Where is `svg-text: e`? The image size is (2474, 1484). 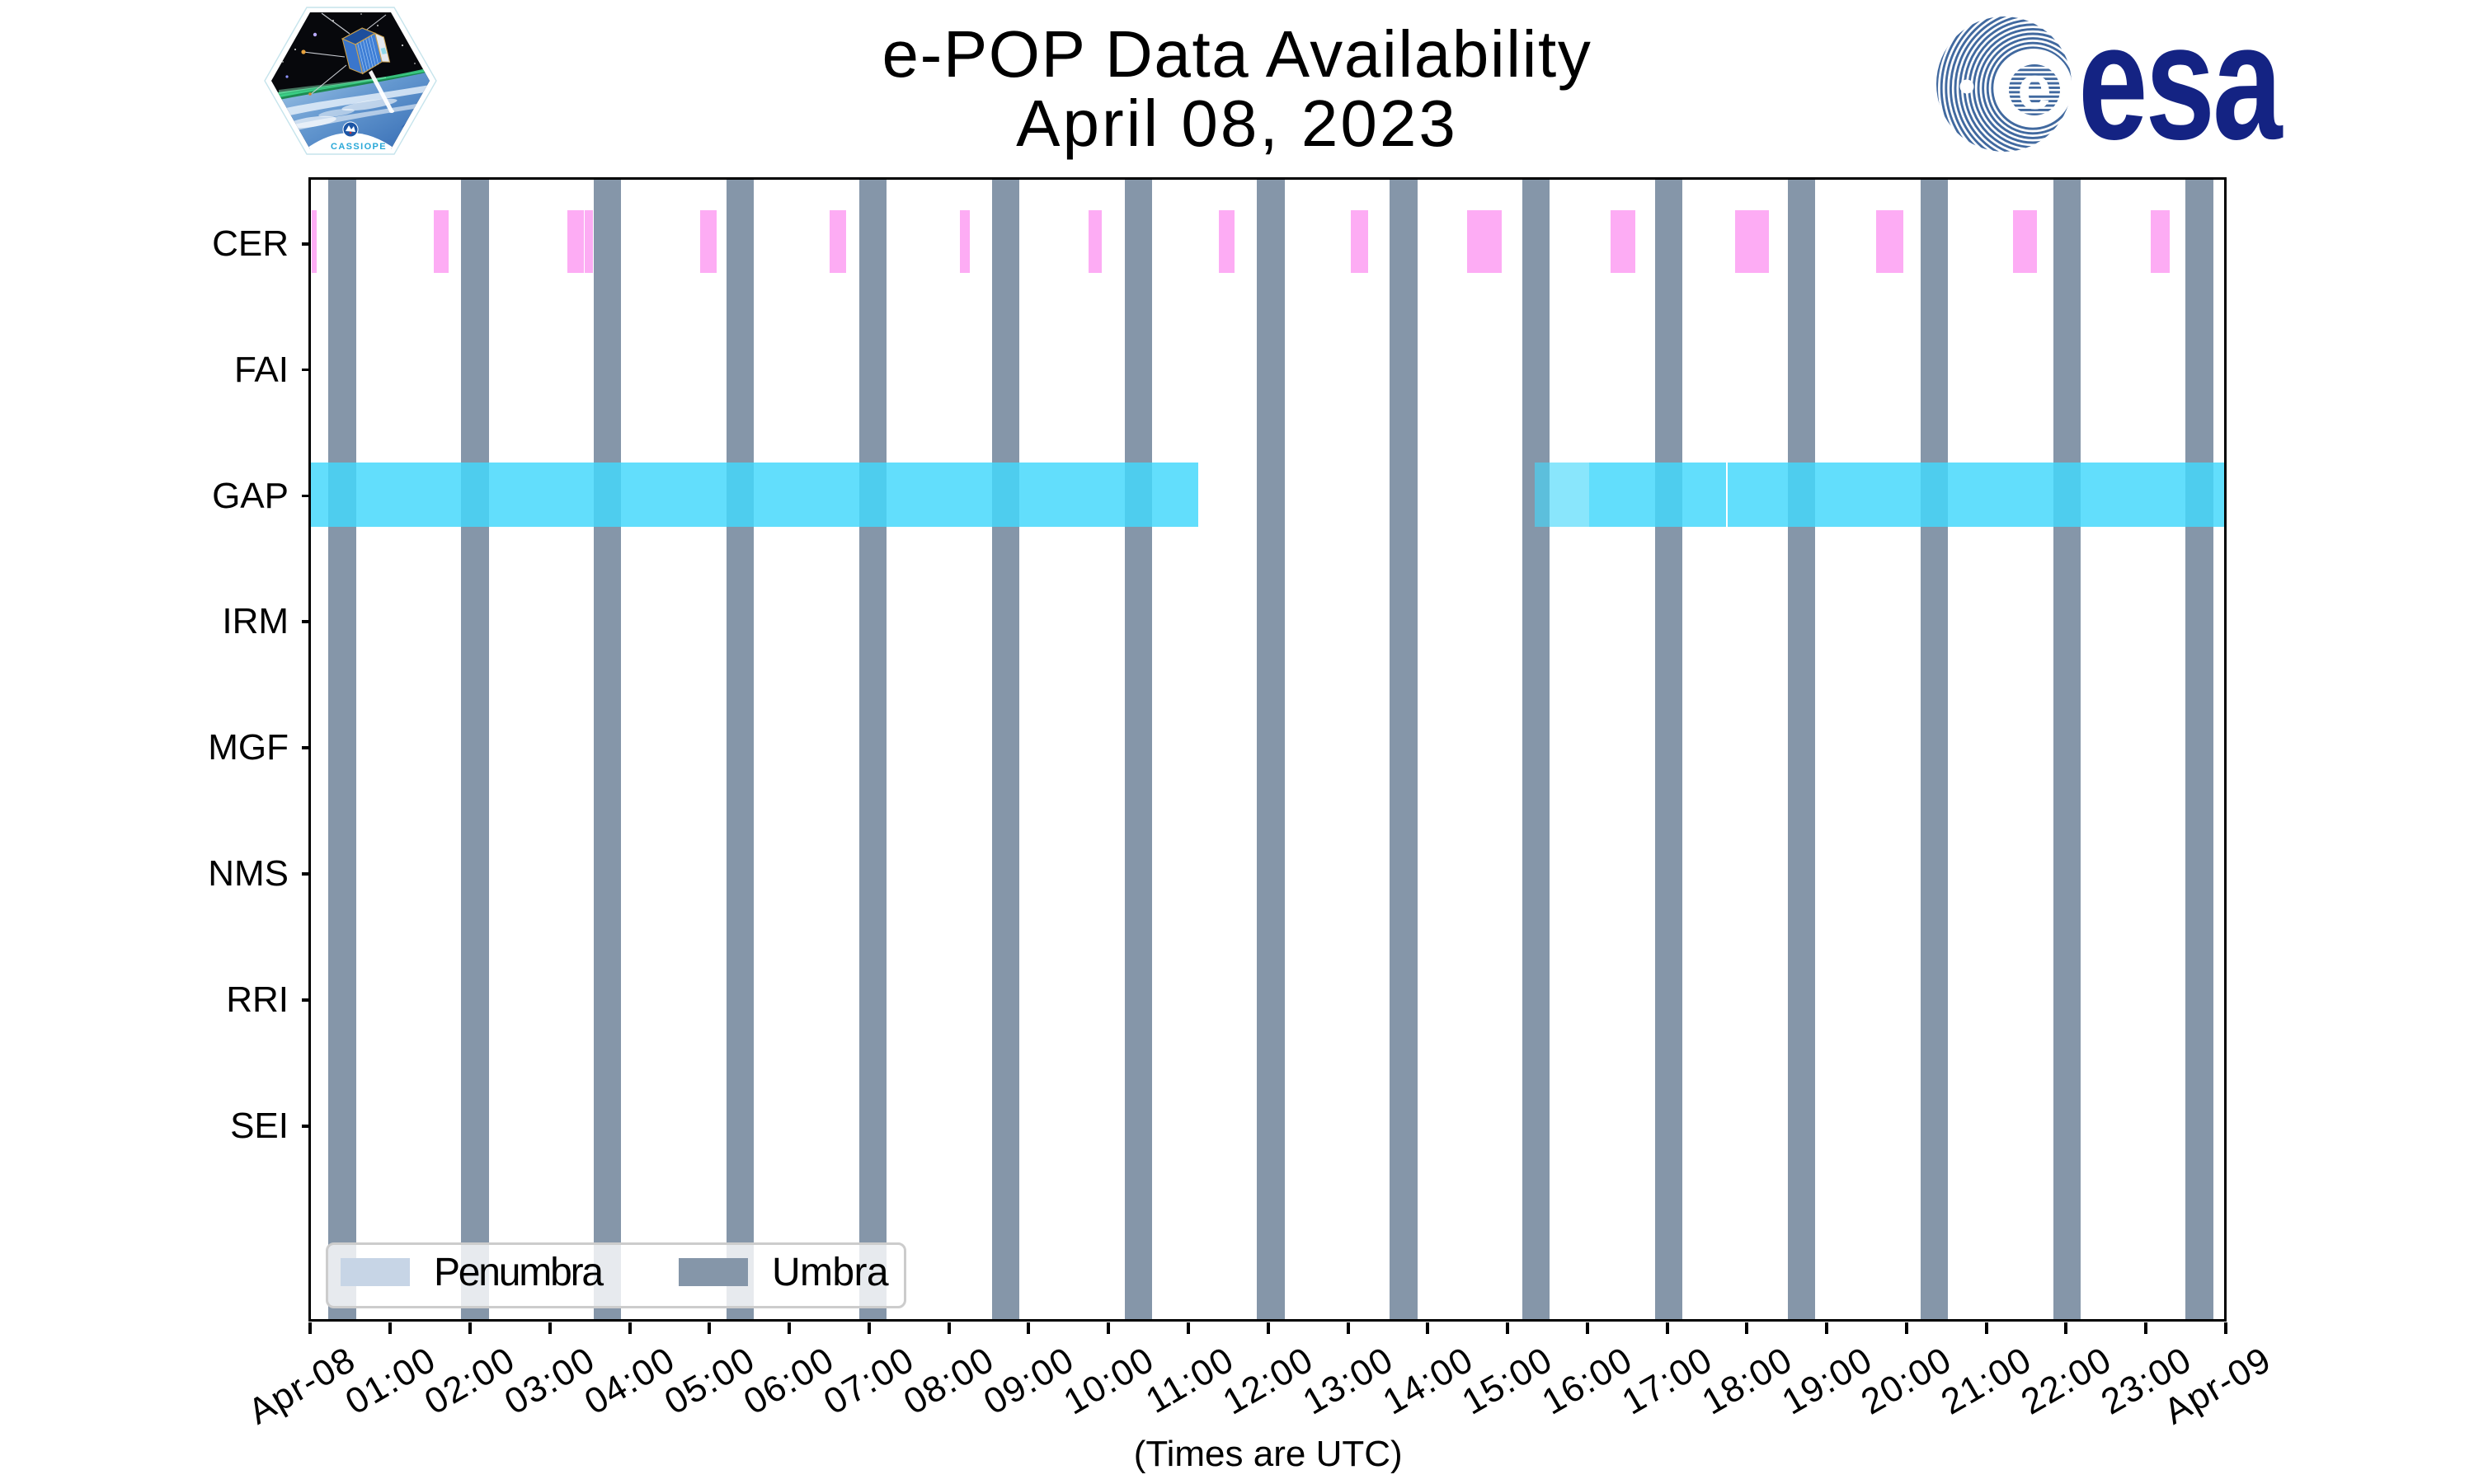
svg-text: e is located at coordinates (2034, 88).